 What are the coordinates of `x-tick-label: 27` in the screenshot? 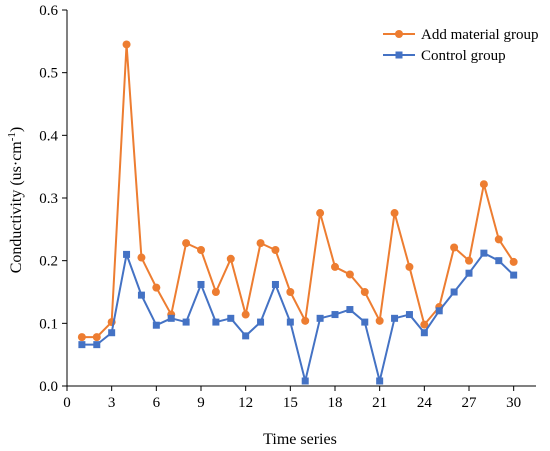 It's located at (470, 403).